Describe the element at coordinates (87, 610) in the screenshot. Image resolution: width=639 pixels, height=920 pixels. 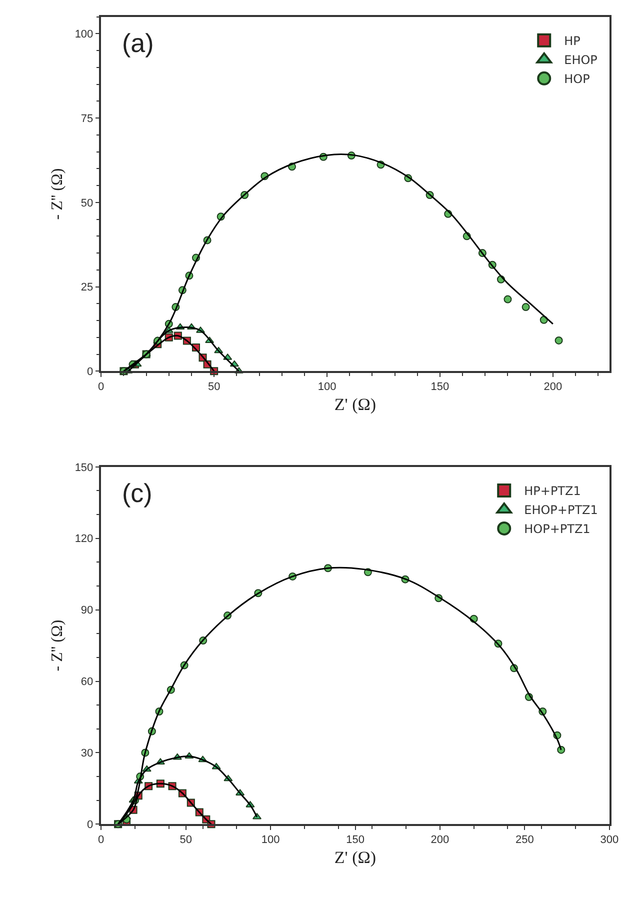
I see `y-tick-label: 90` at that location.